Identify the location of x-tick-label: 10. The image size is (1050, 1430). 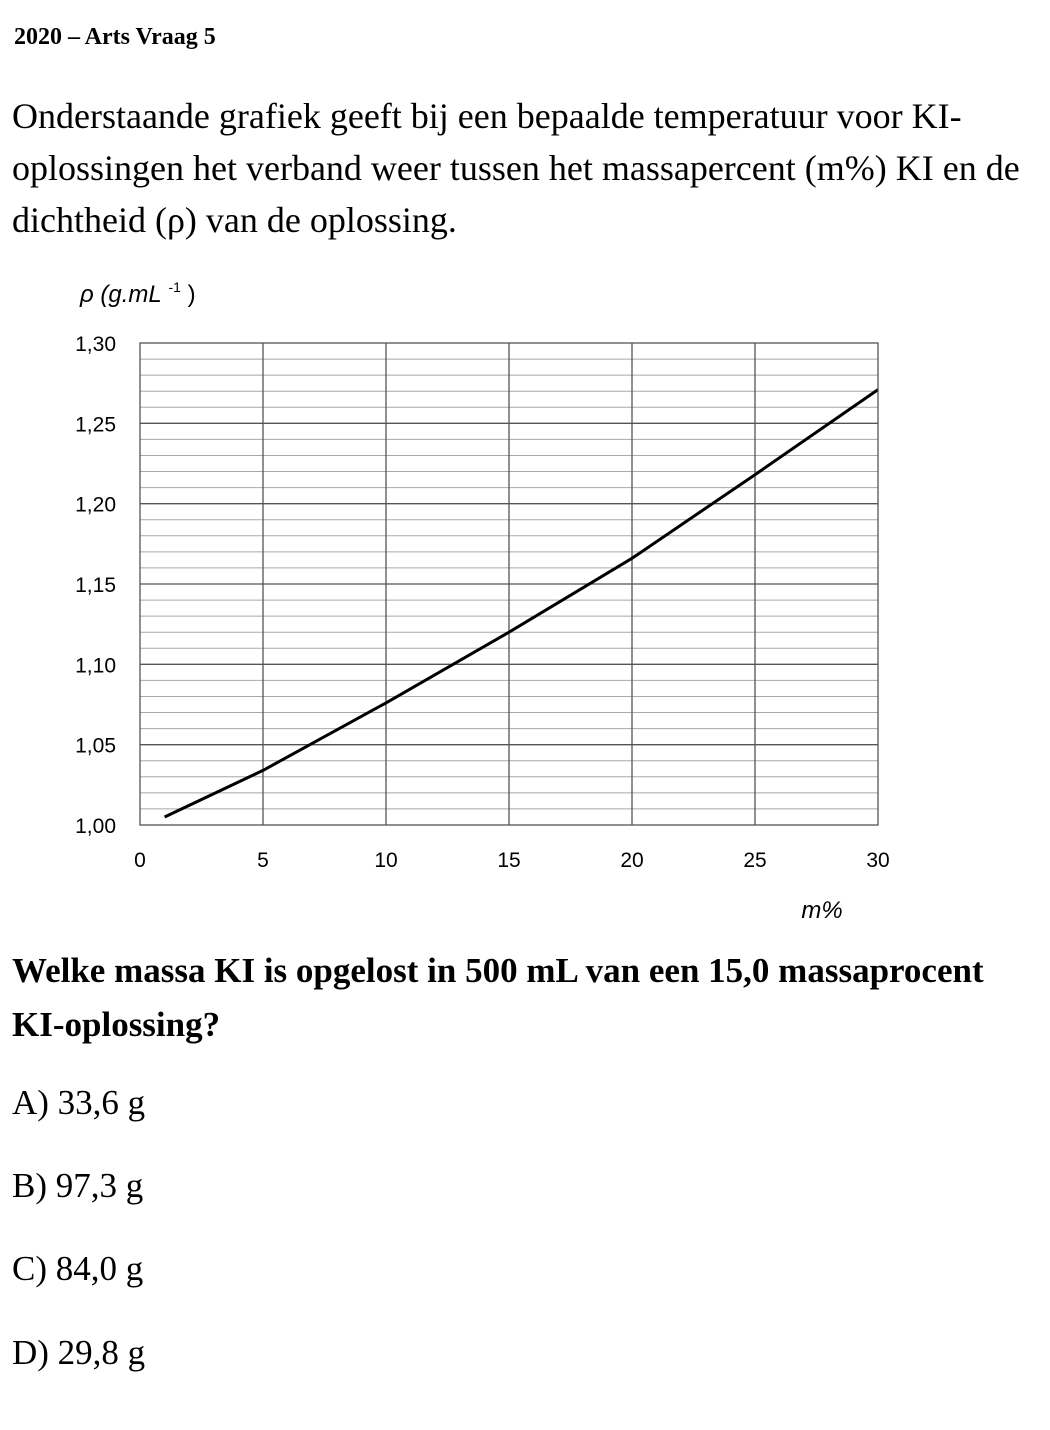
(385, 860).